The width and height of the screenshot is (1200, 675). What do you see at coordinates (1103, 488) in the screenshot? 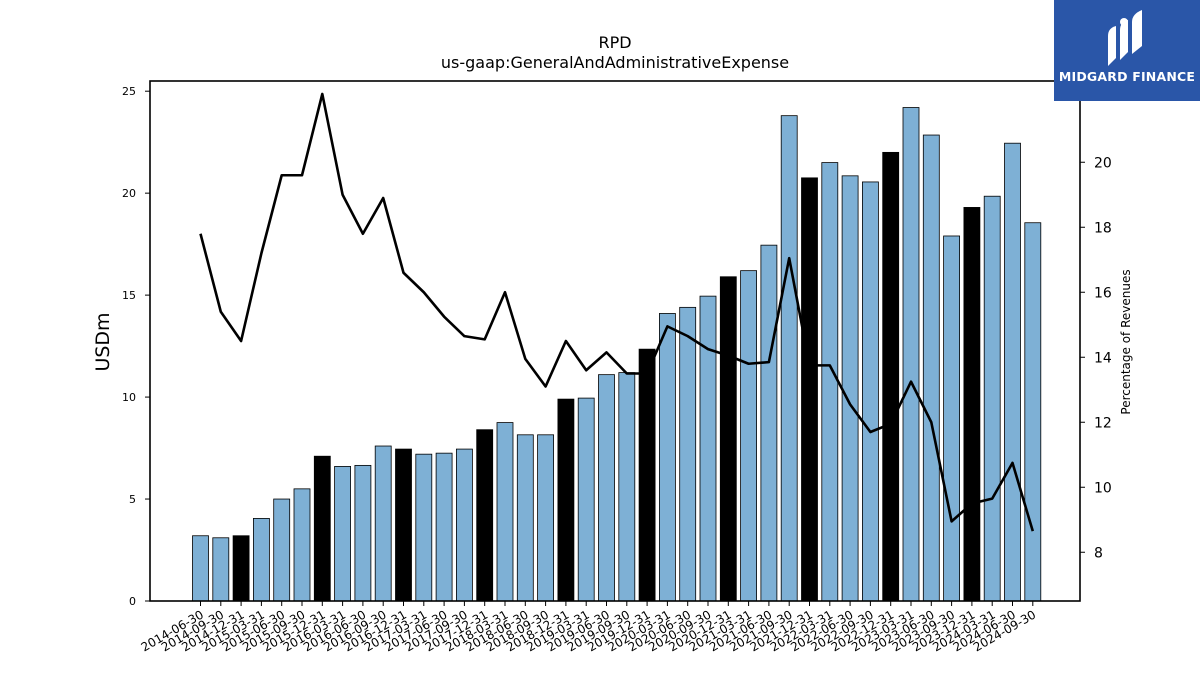
I see `y-right-tick-label: 10` at bounding box center [1103, 488].